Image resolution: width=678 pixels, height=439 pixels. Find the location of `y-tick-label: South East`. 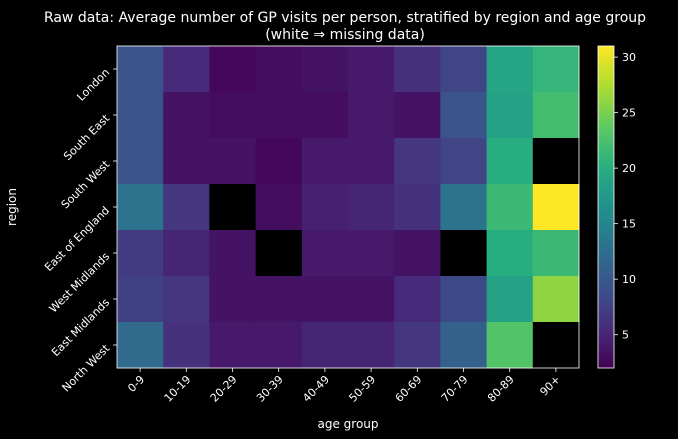

y-tick-label: South East is located at coordinates (87, 137).